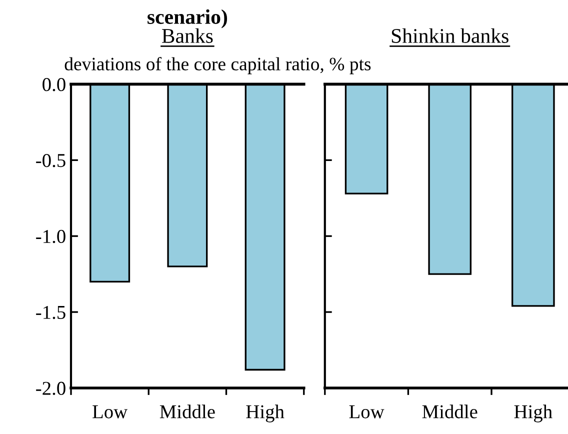 Image resolution: width=568 pixels, height=434 pixels. Describe the element at coordinates (217, 65) in the screenshot. I see `chart-subtitle: deviations of the core capital ratio, % pts` at that location.